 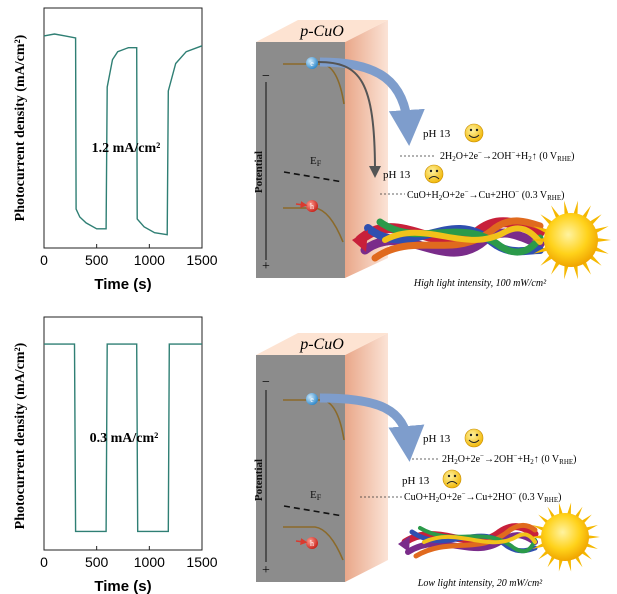 I want to click on bottom-plus-sign: +, so click(x=266, y=570).